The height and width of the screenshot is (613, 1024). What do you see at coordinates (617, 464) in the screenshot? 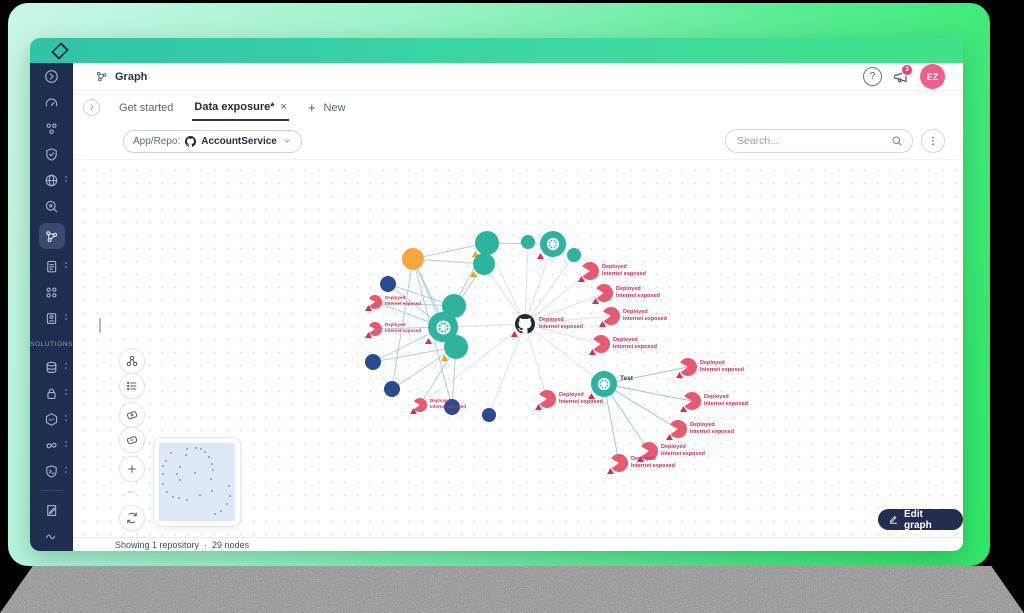
I see `graph-node-red-R9` at bounding box center [617, 464].